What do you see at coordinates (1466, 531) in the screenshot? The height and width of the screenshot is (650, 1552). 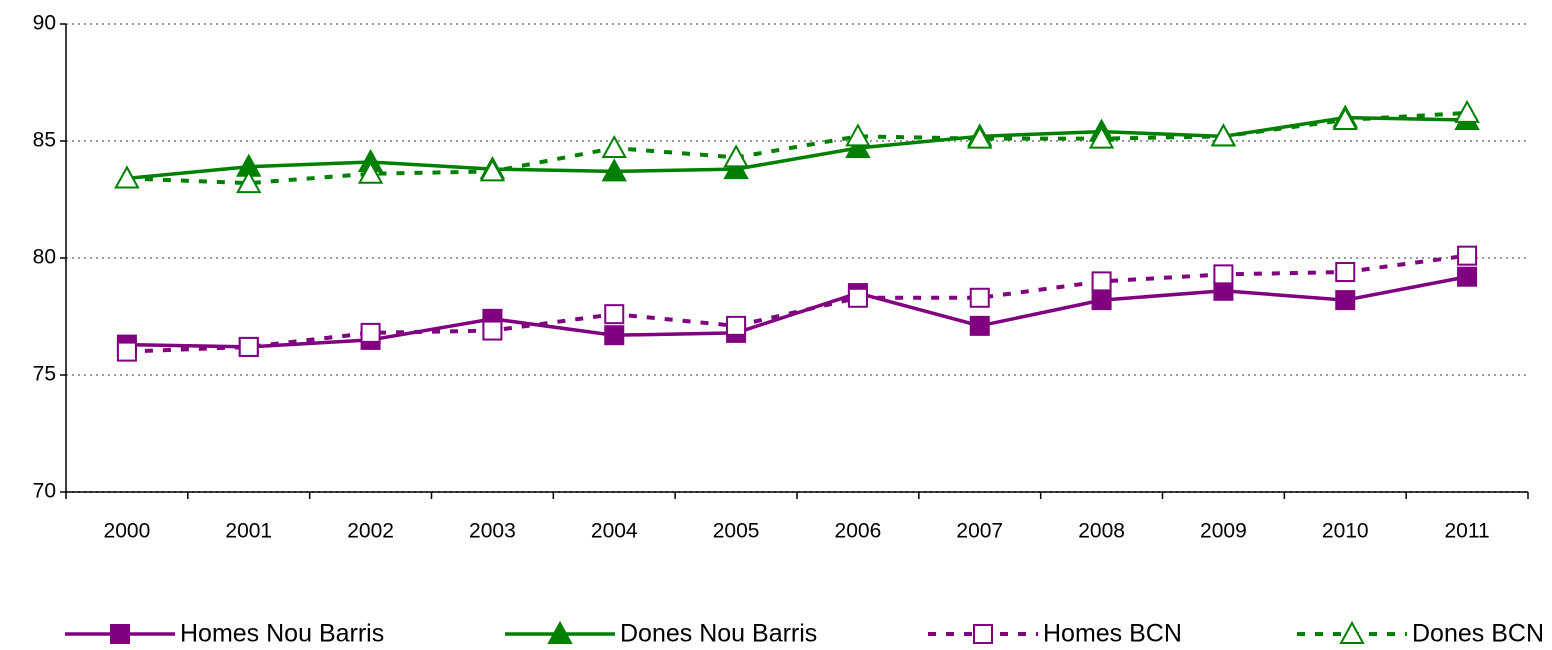 I see `x-tick-label: 2011` at bounding box center [1466, 531].